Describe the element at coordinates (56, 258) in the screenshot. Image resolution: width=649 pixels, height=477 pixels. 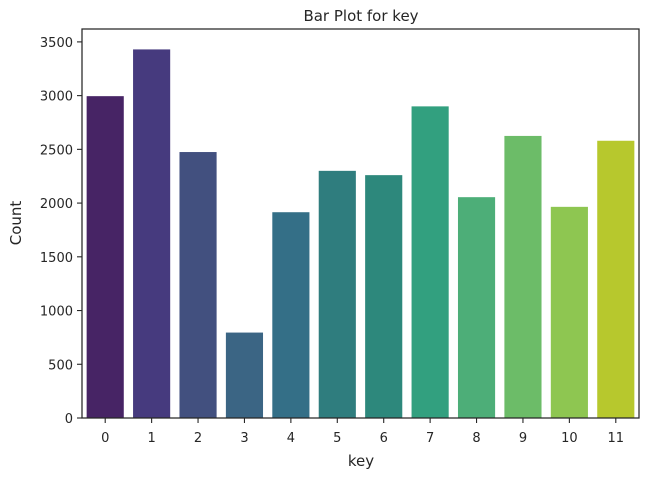
I see `y-tick-label: 1500` at that location.